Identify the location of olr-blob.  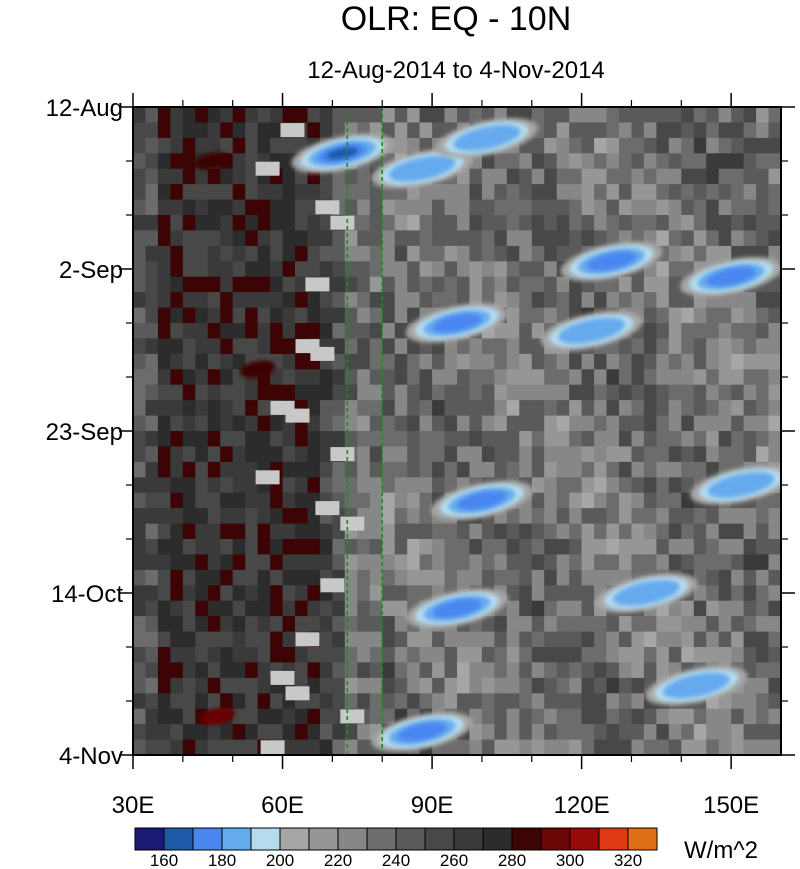
(741, 485).